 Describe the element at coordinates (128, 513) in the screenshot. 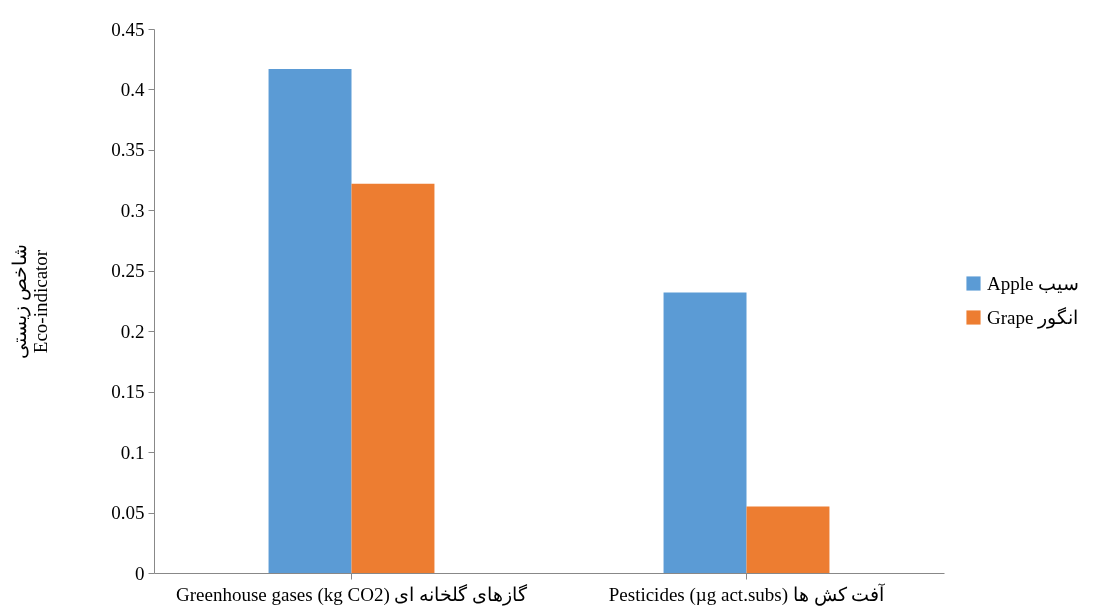

I see `y-tick-label: 0.05` at that location.